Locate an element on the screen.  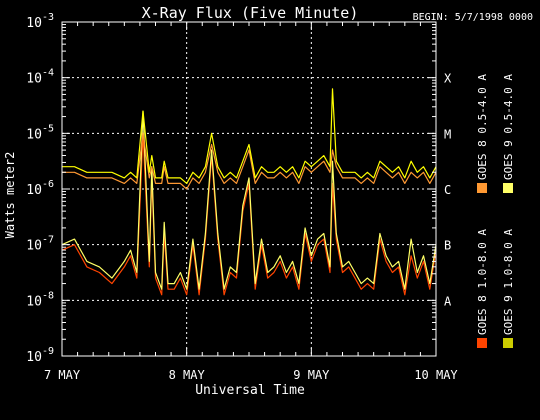
x-tick-label: 9 MAY is located at coordinates (311, 375).